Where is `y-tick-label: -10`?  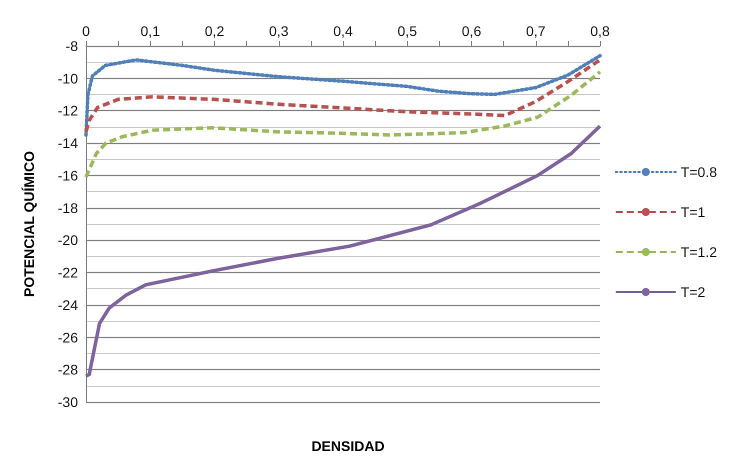
y-tick-label: -10 is located at coordinates (68, 78).